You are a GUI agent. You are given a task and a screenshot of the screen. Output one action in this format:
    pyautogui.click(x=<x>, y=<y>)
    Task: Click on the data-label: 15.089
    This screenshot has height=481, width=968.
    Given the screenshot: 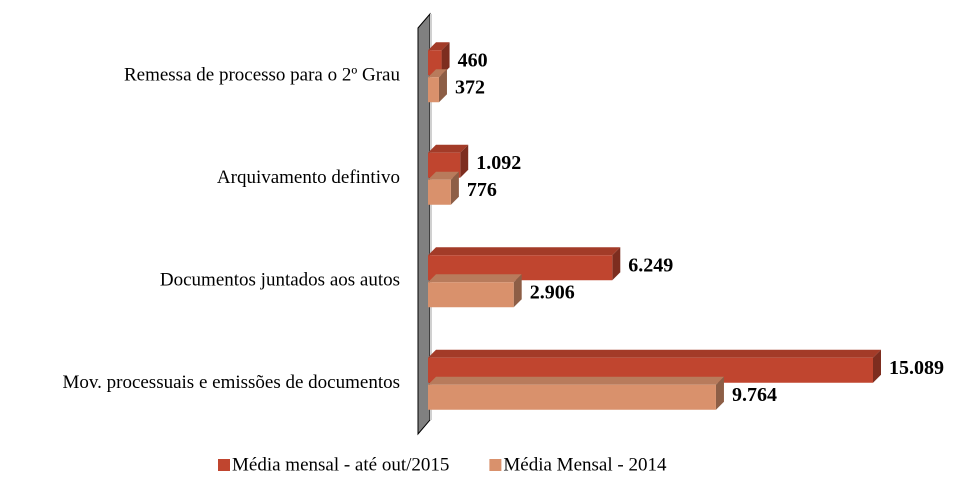 What is the action you would take?
    pyautogui.click(x=916, y=368)
    